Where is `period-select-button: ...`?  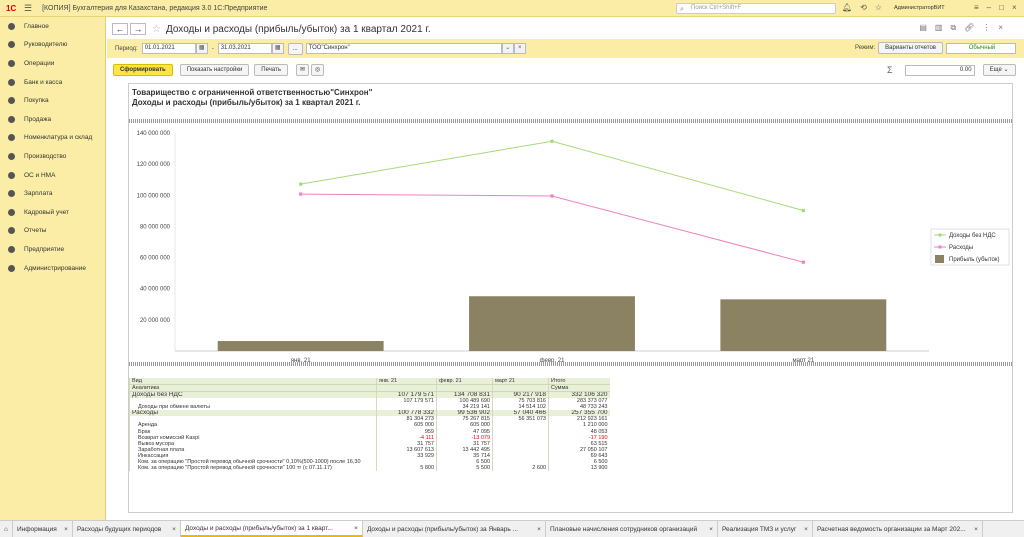
period-select-button: ... is located at coordinates (295, 48).